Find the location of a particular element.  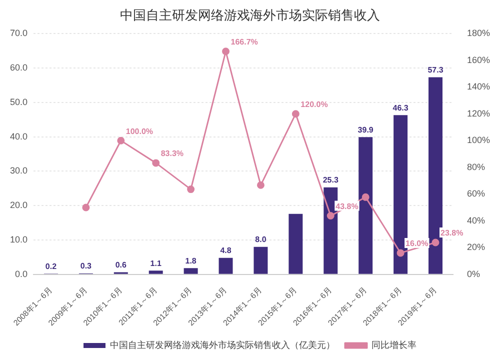

legend-label: 同比增长率 is located at coordinates (394, 345).